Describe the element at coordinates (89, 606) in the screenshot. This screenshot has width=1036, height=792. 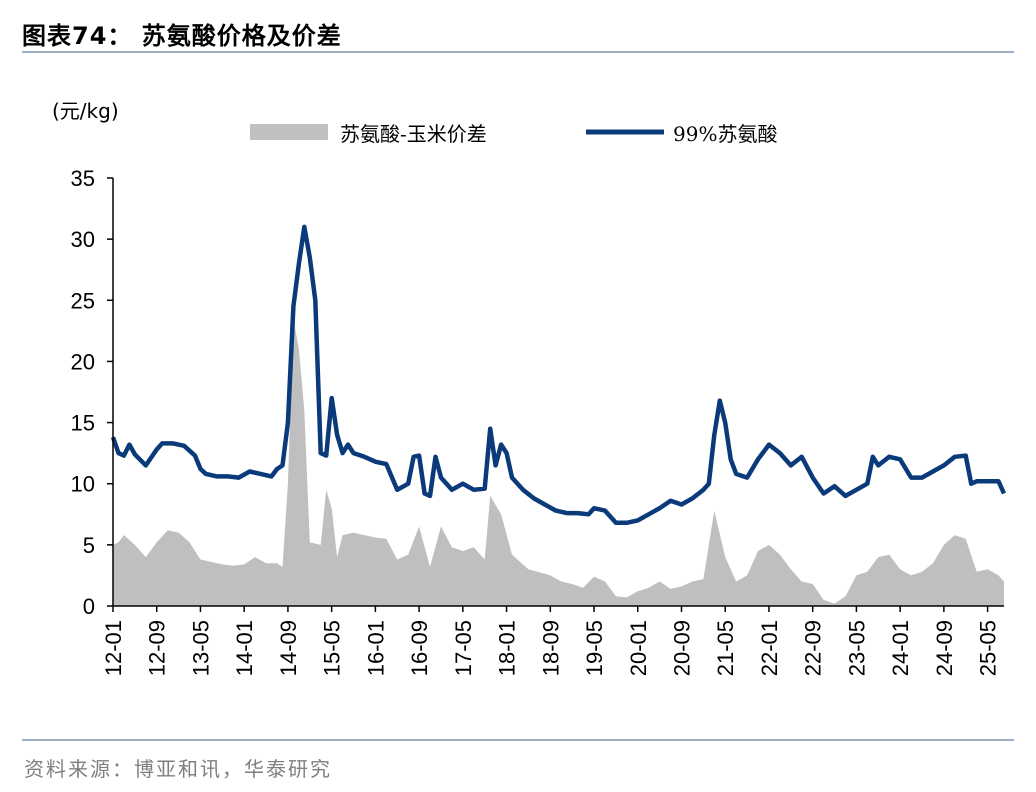
I see `y-tick-label: 0` at that location.